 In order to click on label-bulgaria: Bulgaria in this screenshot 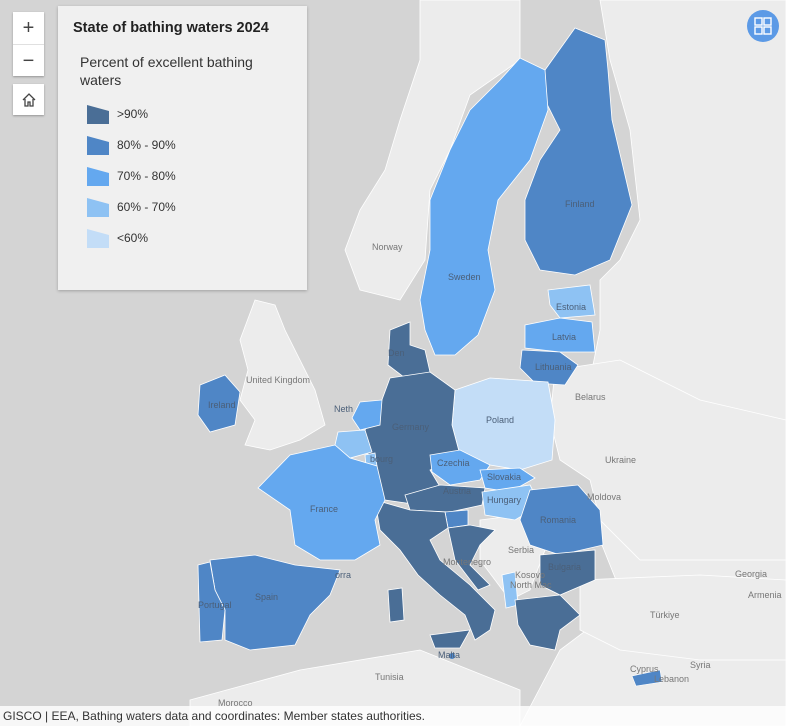, I will do `click(564, 567)`.